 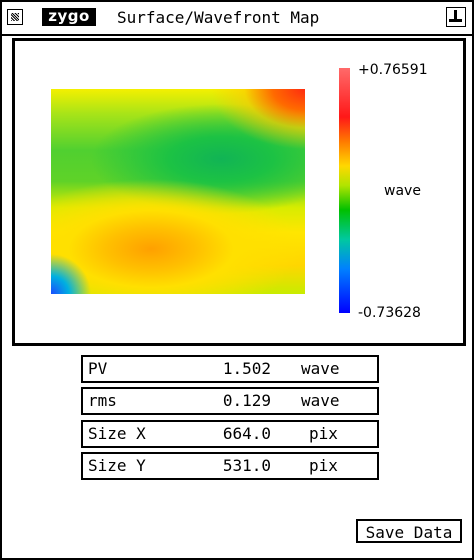 I want to click on stat-size-y: Size Y 531.0 pix, so click(x=230, y=466).